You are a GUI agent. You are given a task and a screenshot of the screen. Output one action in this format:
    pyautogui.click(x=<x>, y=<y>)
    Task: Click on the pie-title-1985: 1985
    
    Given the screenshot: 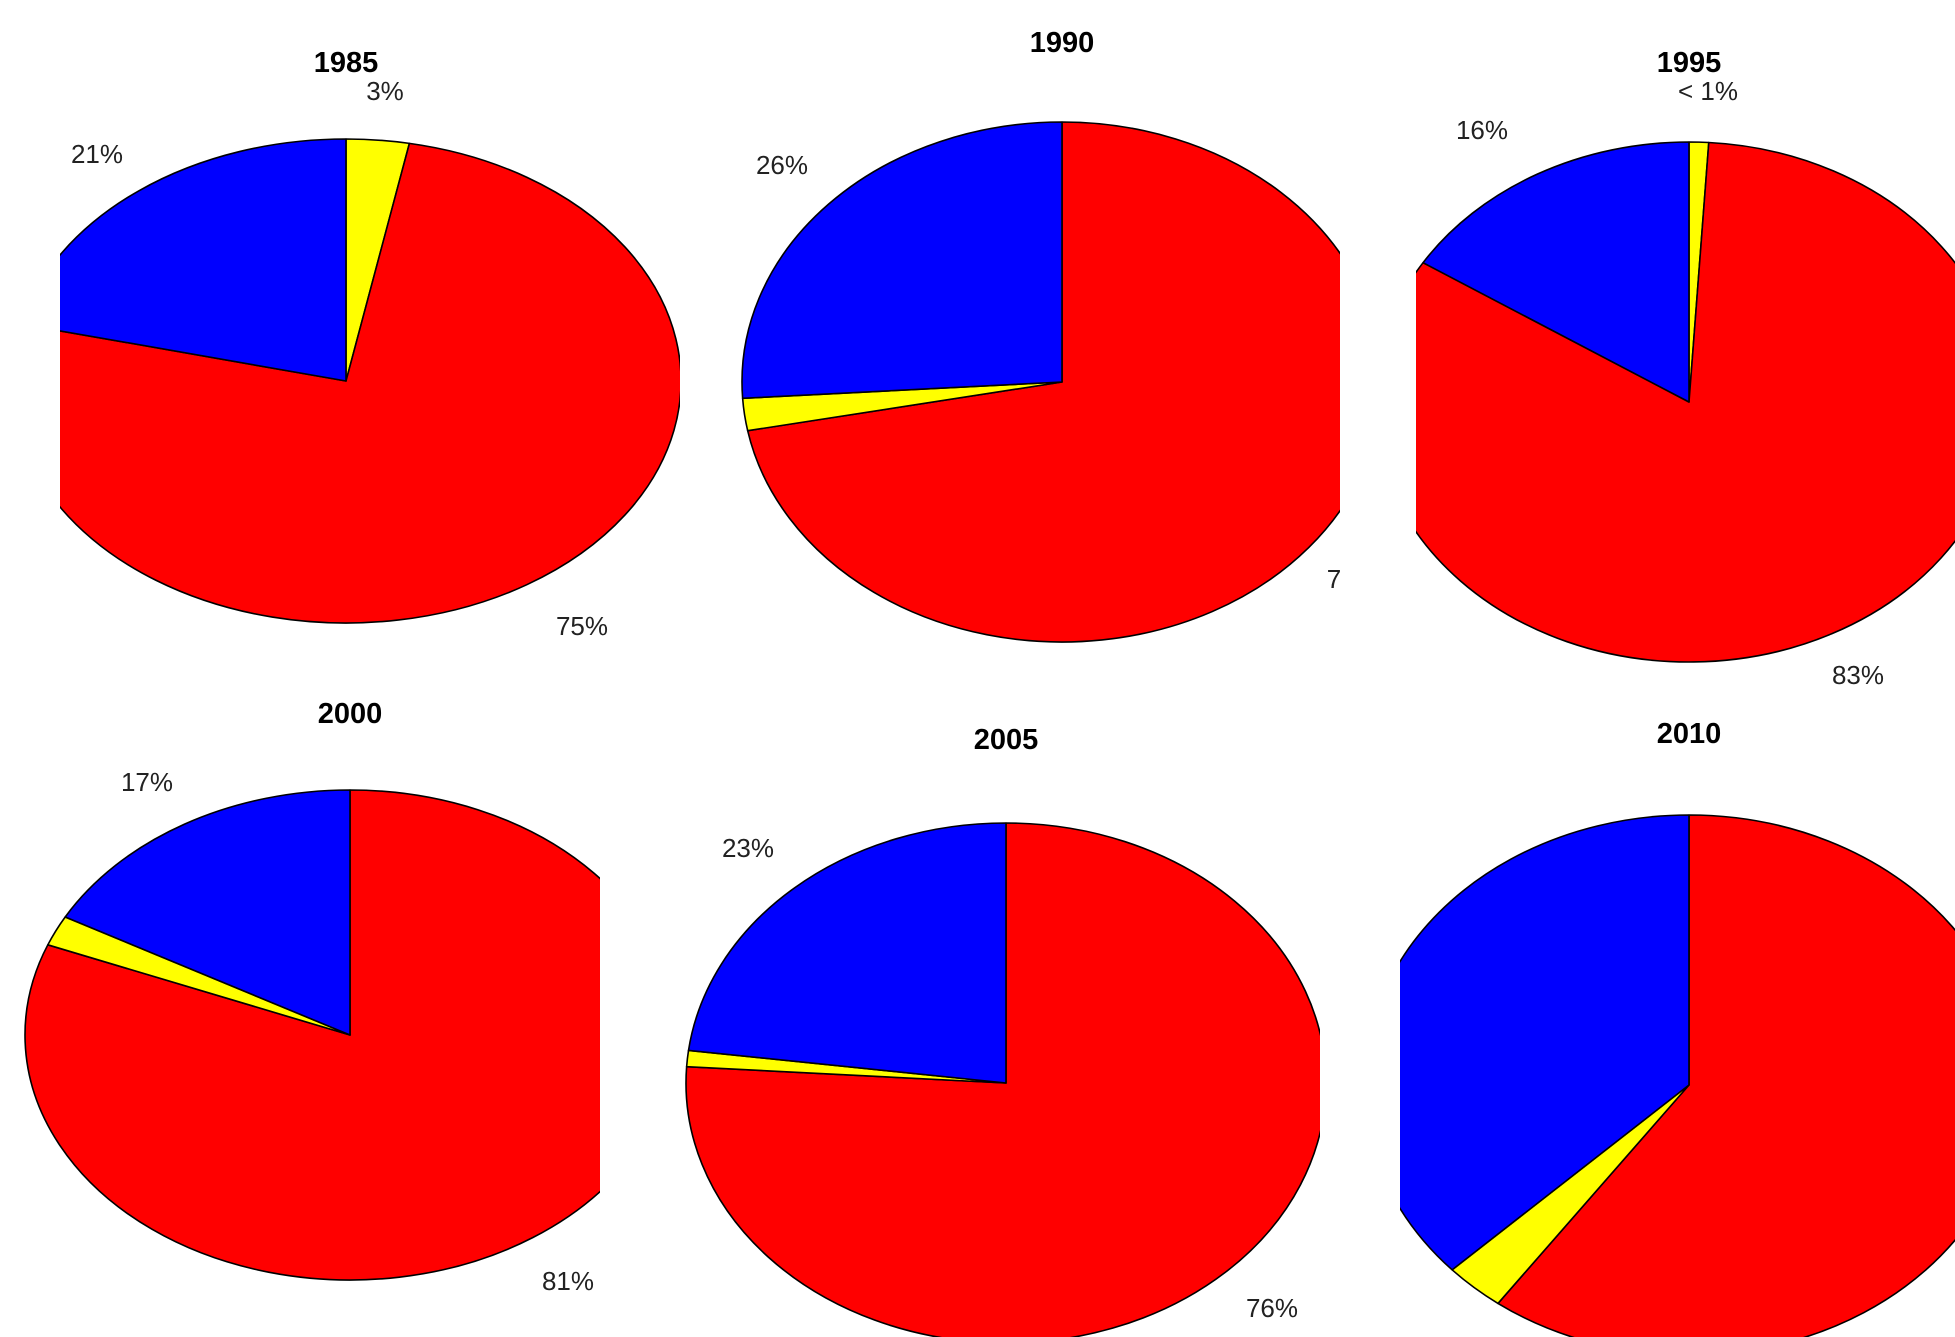 What is the action you would take?
    pyautogui.click(x=346, y=63)
    